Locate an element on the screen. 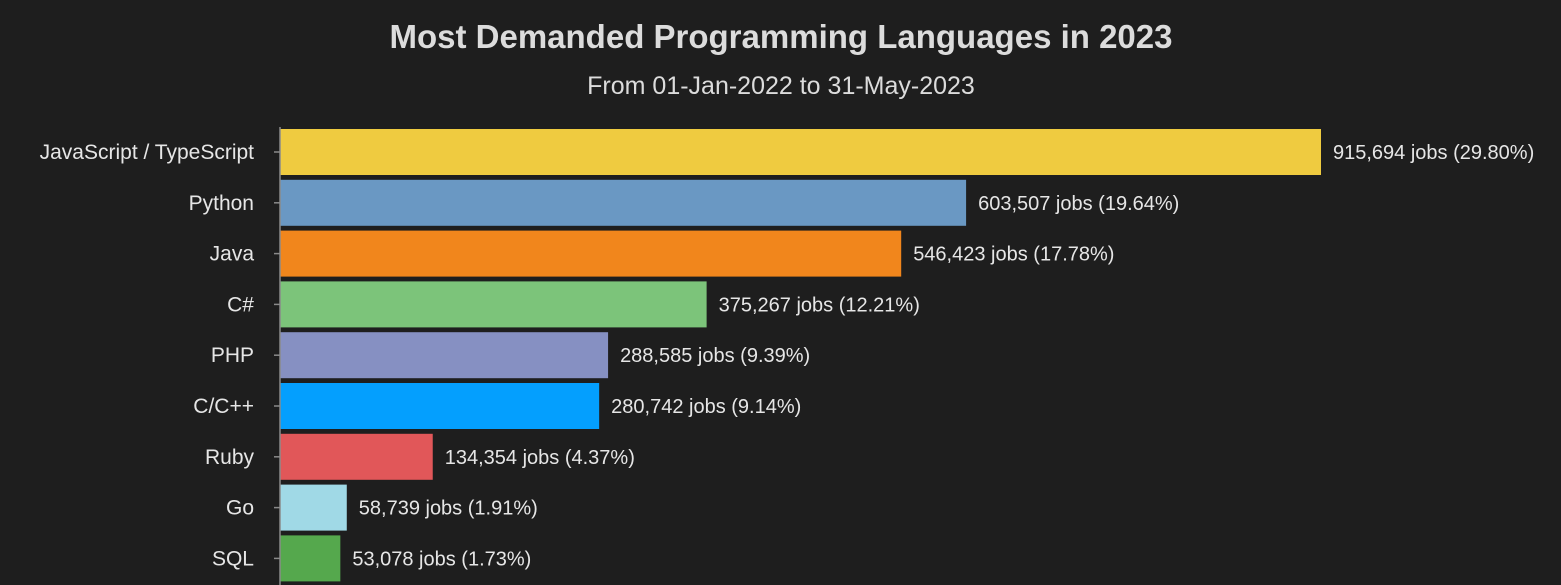 Image resolution: width=1561 pixels, height=585 pixels. category-label: PHP is located at coordinates (232, 355).